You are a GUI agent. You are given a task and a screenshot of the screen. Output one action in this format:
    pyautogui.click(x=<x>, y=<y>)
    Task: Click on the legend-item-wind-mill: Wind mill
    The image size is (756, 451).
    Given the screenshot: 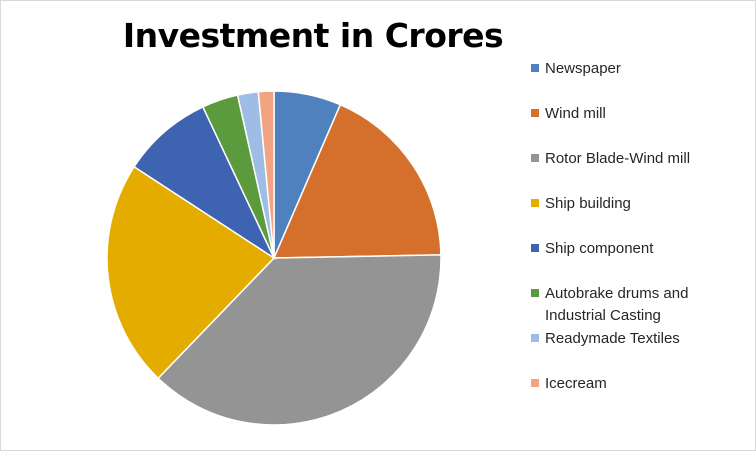 What is the action you would take?
    pyautogui.click(x=568, y=114)
    